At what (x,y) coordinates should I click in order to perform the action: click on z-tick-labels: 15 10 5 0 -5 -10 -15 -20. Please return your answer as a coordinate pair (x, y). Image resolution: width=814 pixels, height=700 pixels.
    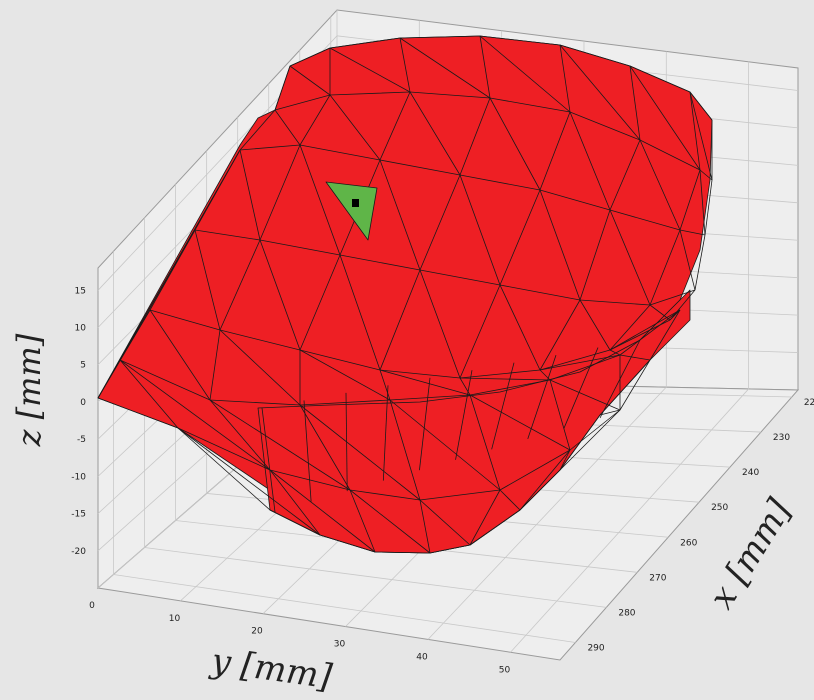
    Looking at the image, I should click on (78, 421).